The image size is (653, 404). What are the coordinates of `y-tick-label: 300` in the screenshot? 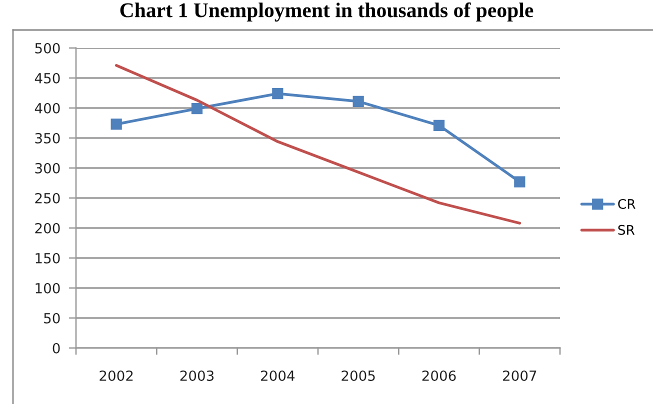 It's located at (47, 168).